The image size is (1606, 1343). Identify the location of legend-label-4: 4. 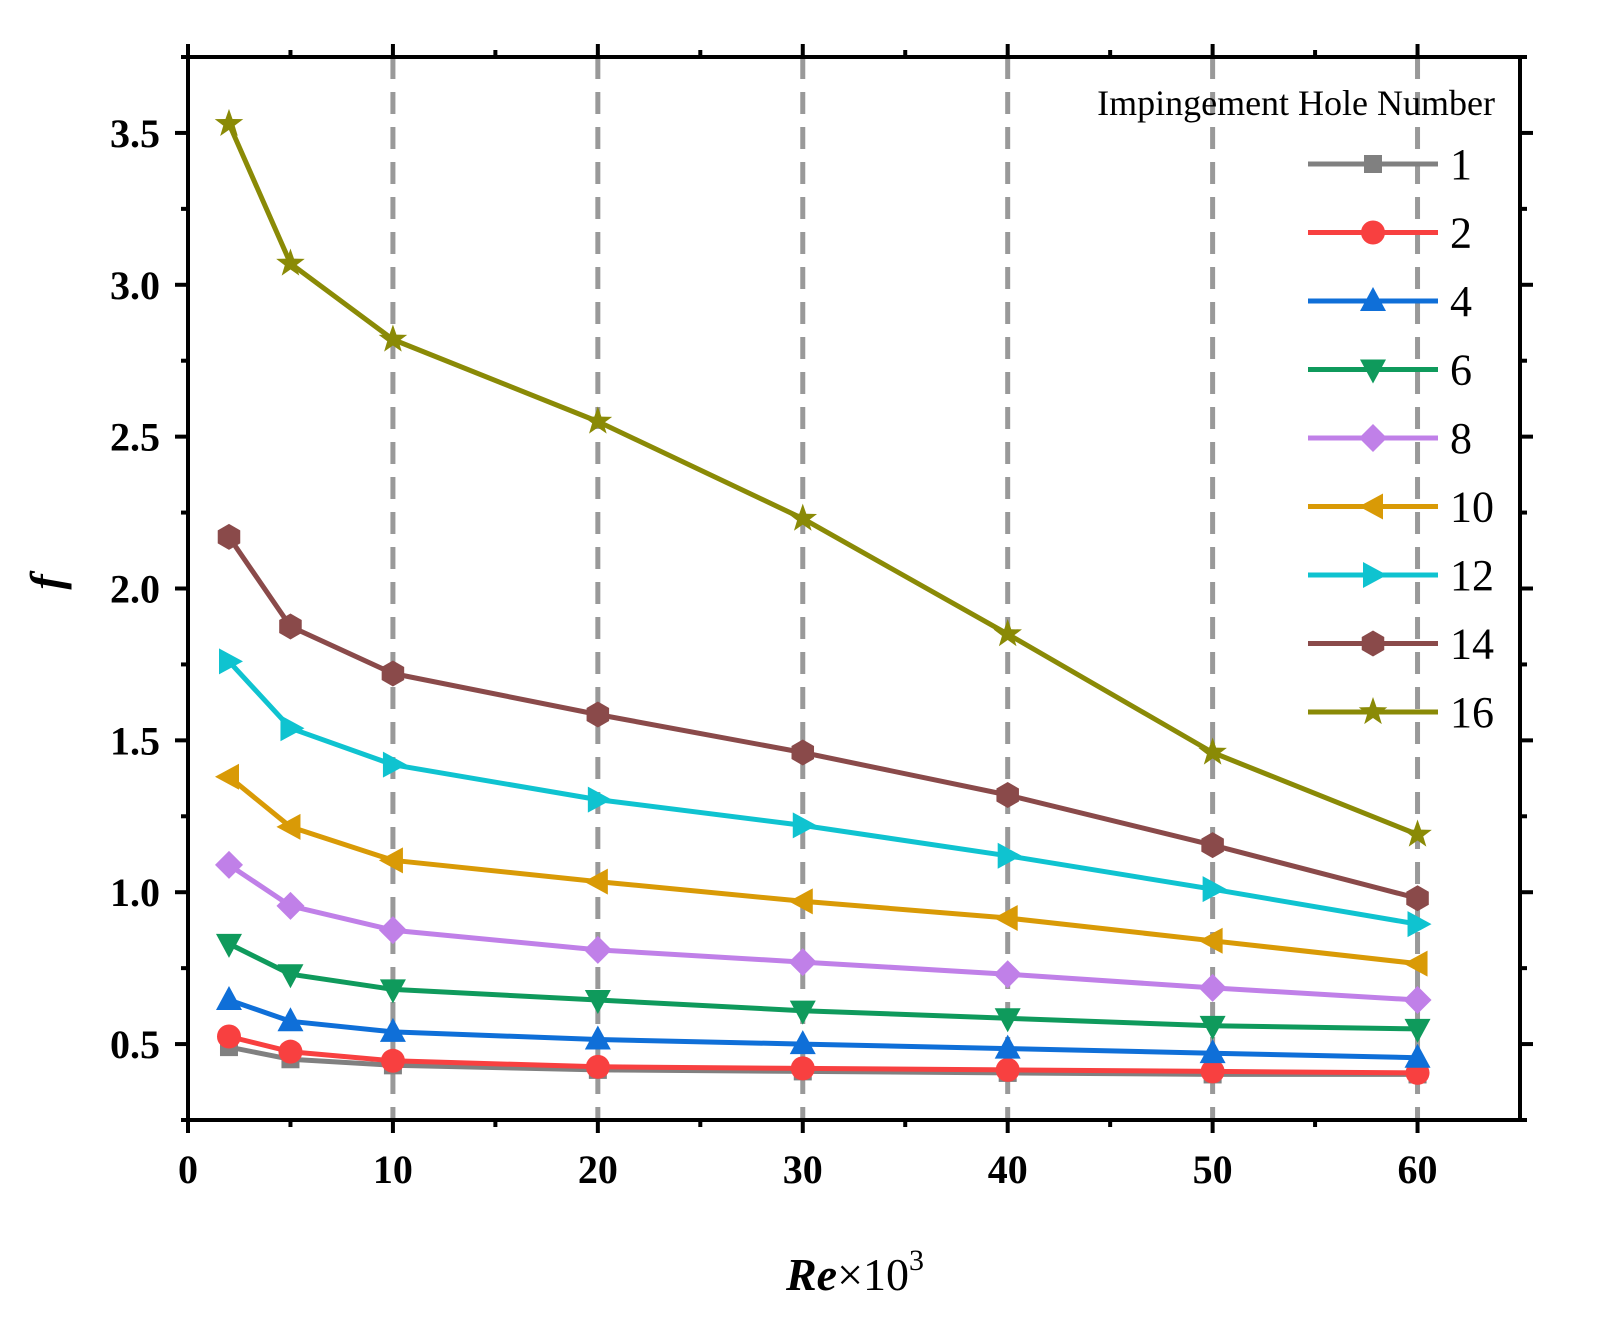
(1461, 301).